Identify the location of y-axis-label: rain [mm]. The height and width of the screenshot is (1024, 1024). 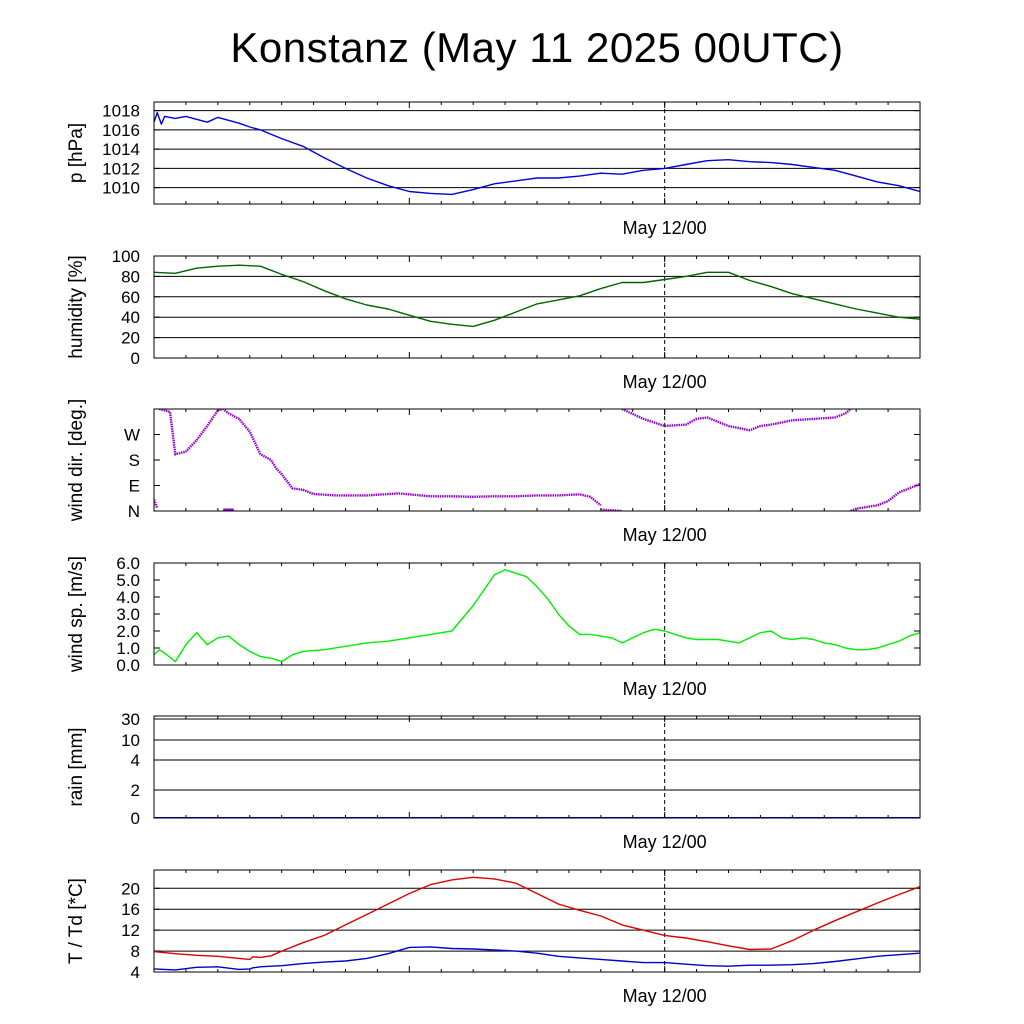
(76, 766).